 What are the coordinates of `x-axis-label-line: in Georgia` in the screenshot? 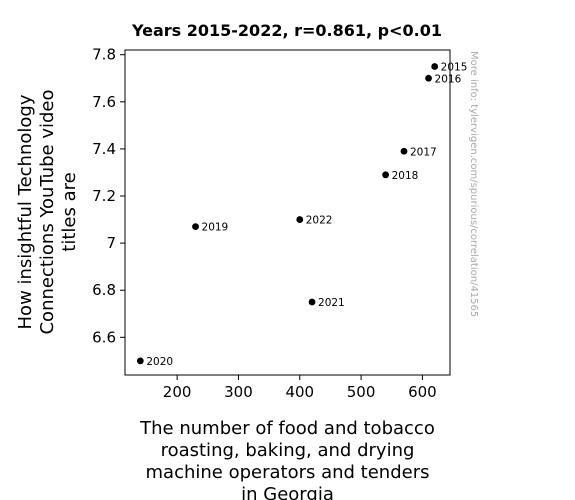 It's located at (287, 492).